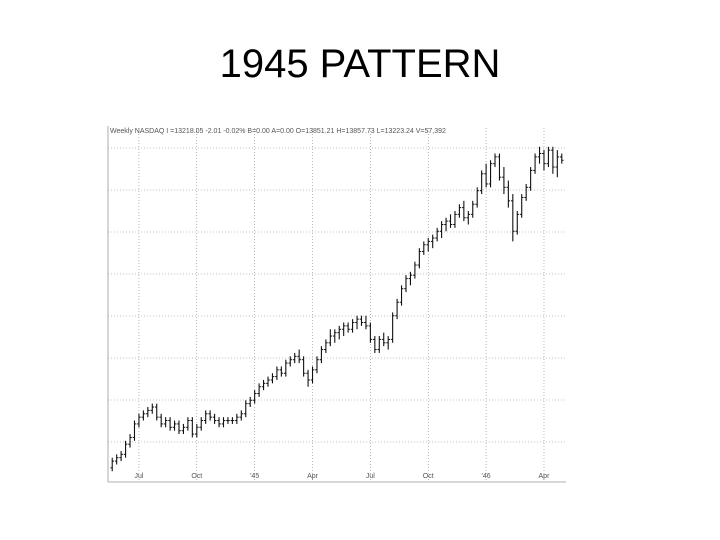 The width and height of the screenshot is (720, 540). What do you see at coordinates (486, 476) in the screenshot?
I see `x-tick-label: '46` at bounding box center [486, 476].